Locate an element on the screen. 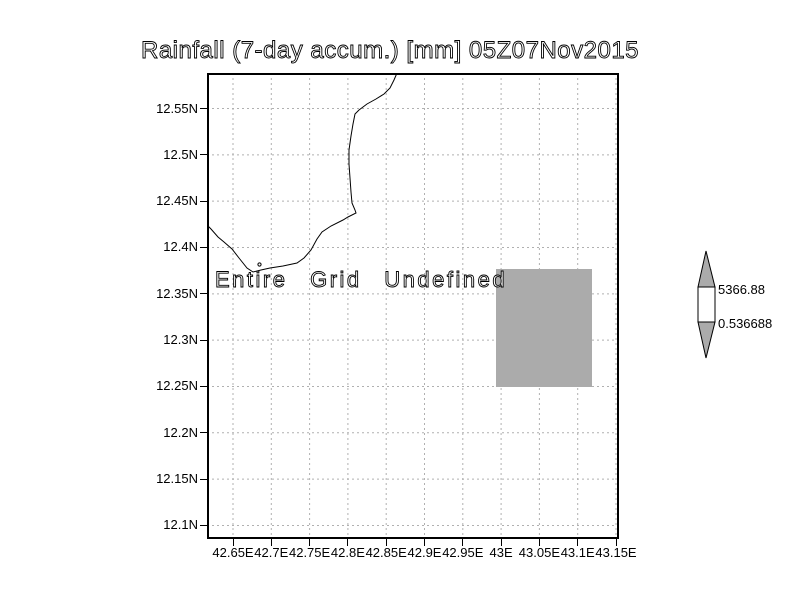  islet-dot is located at coordinates (259, 264).